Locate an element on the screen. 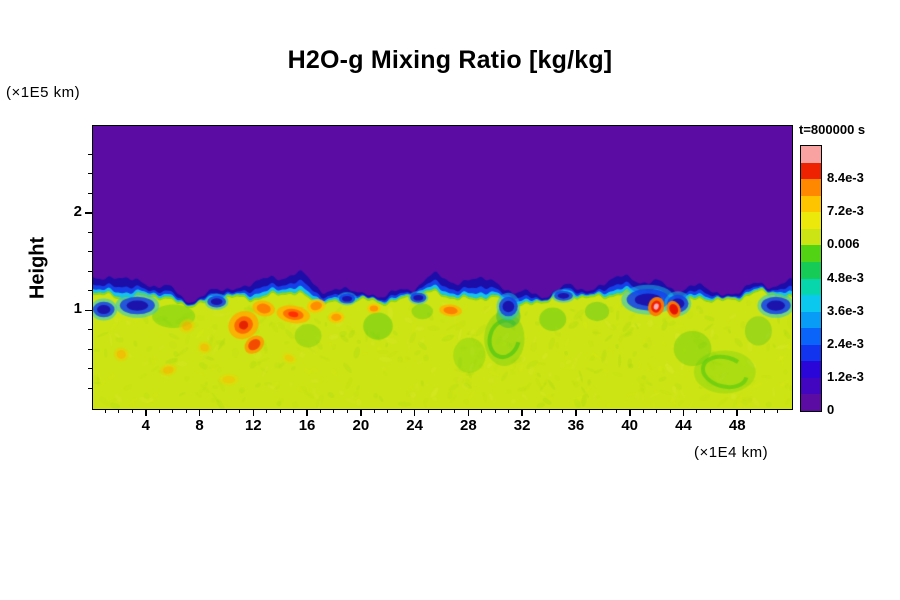 Image resolution: width=900 pixels, height=600 pixels. colorbar-time-label: t=800000 s is located at coordinates (832, 129).